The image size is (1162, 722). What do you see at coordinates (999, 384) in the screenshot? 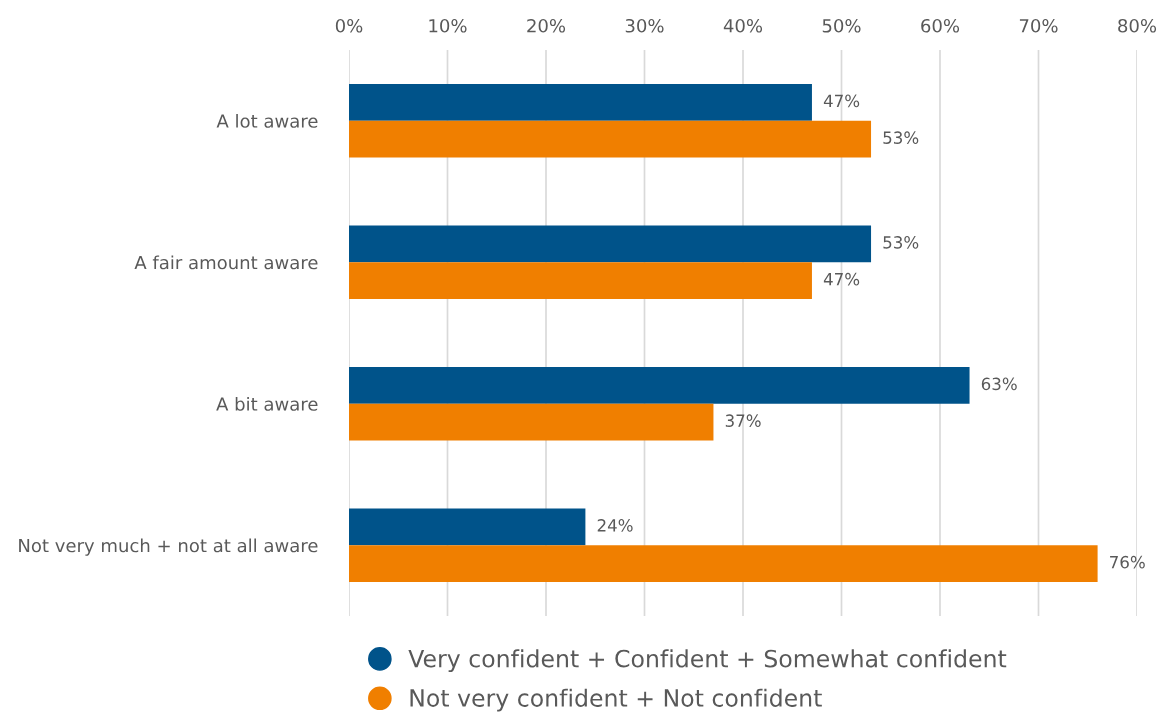
I see `data-label: 63%` at bounding box center [999, 384].